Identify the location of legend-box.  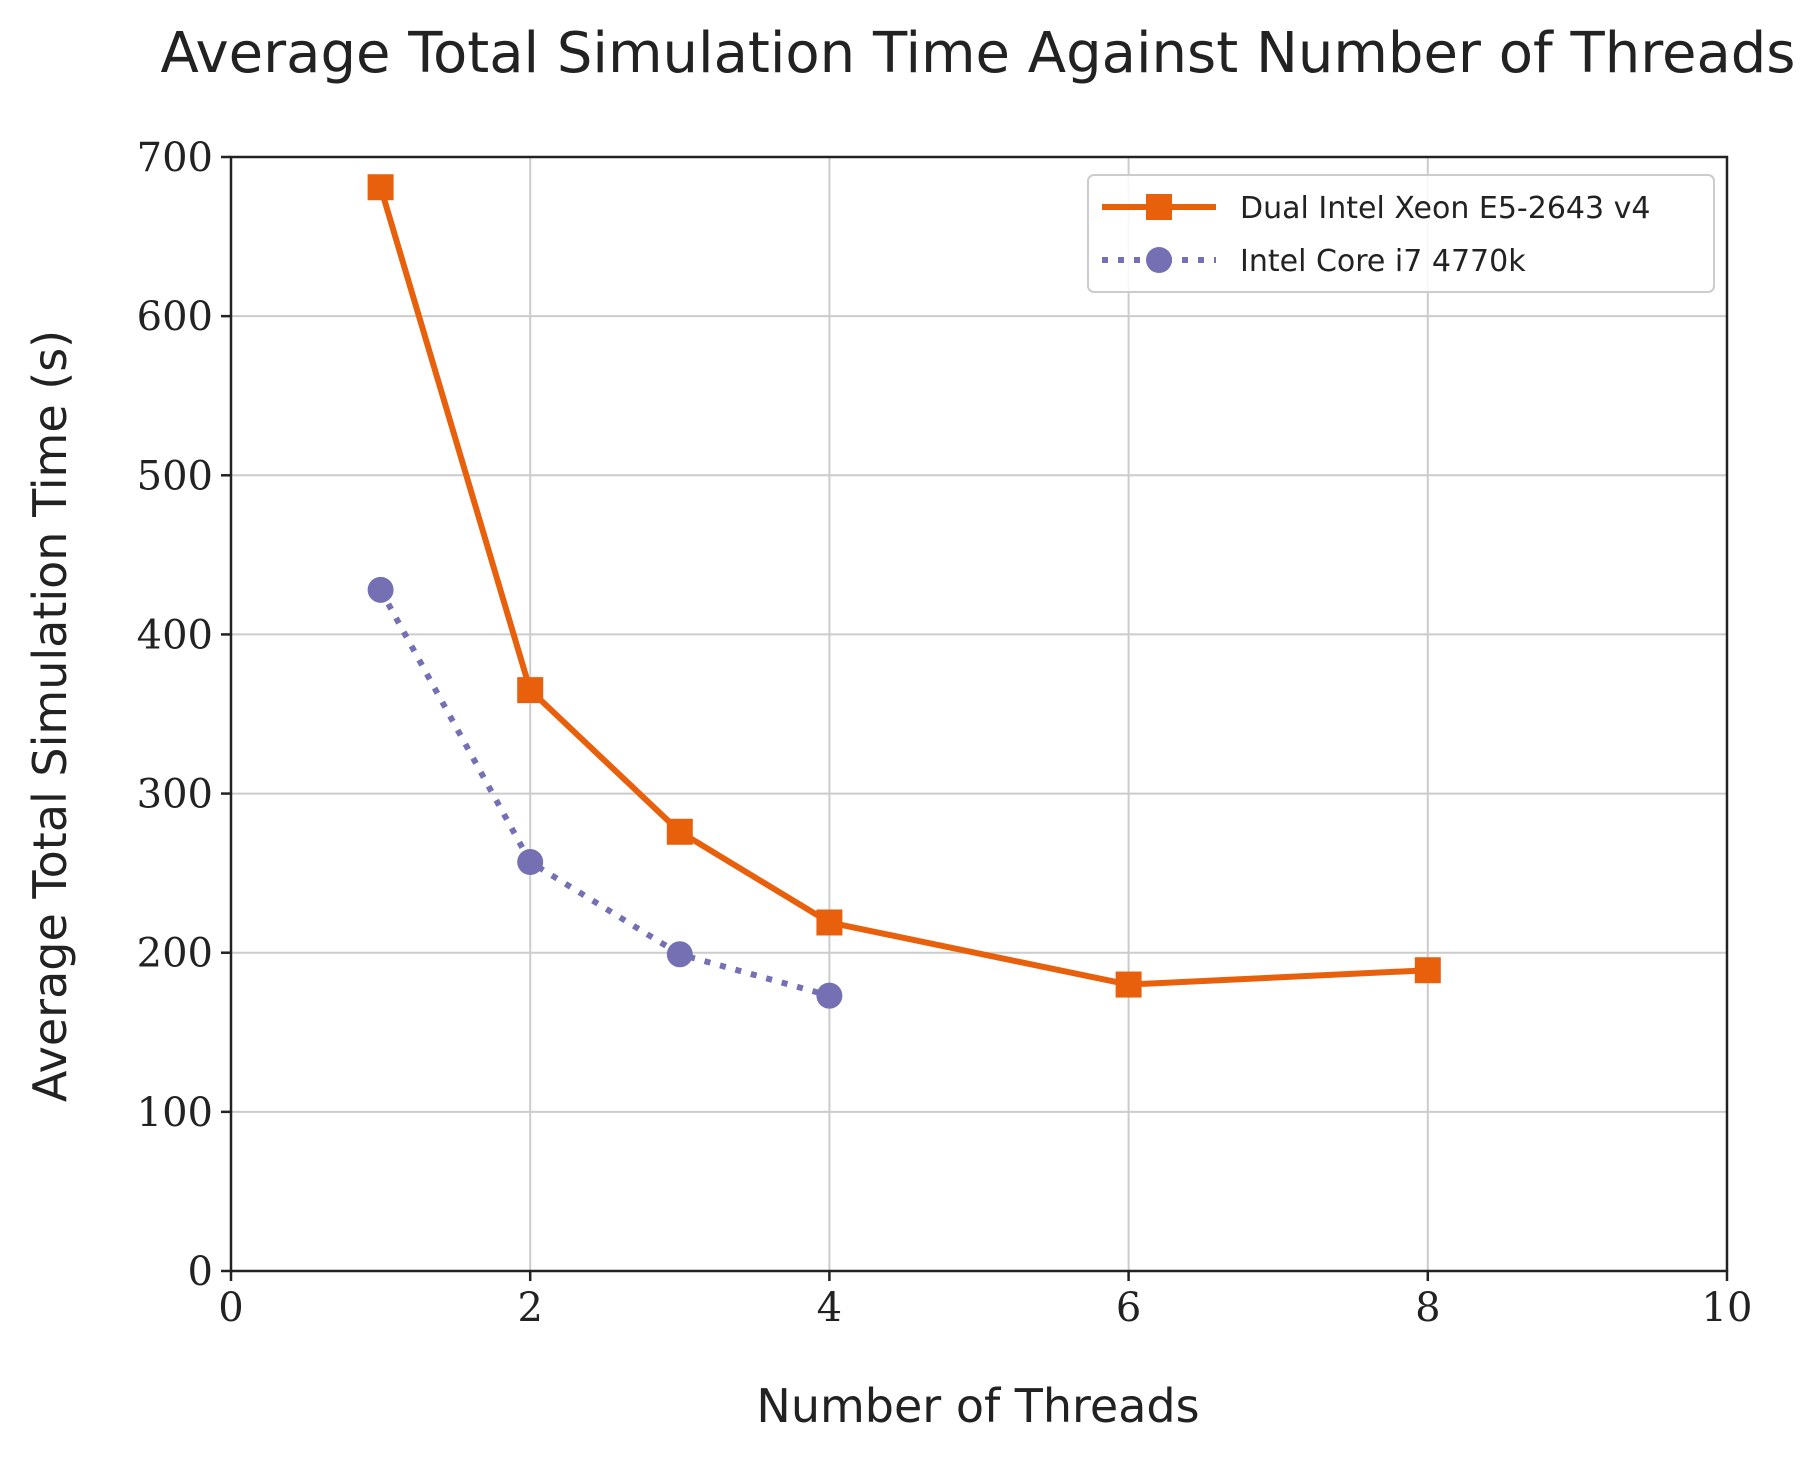
(1401, 233).